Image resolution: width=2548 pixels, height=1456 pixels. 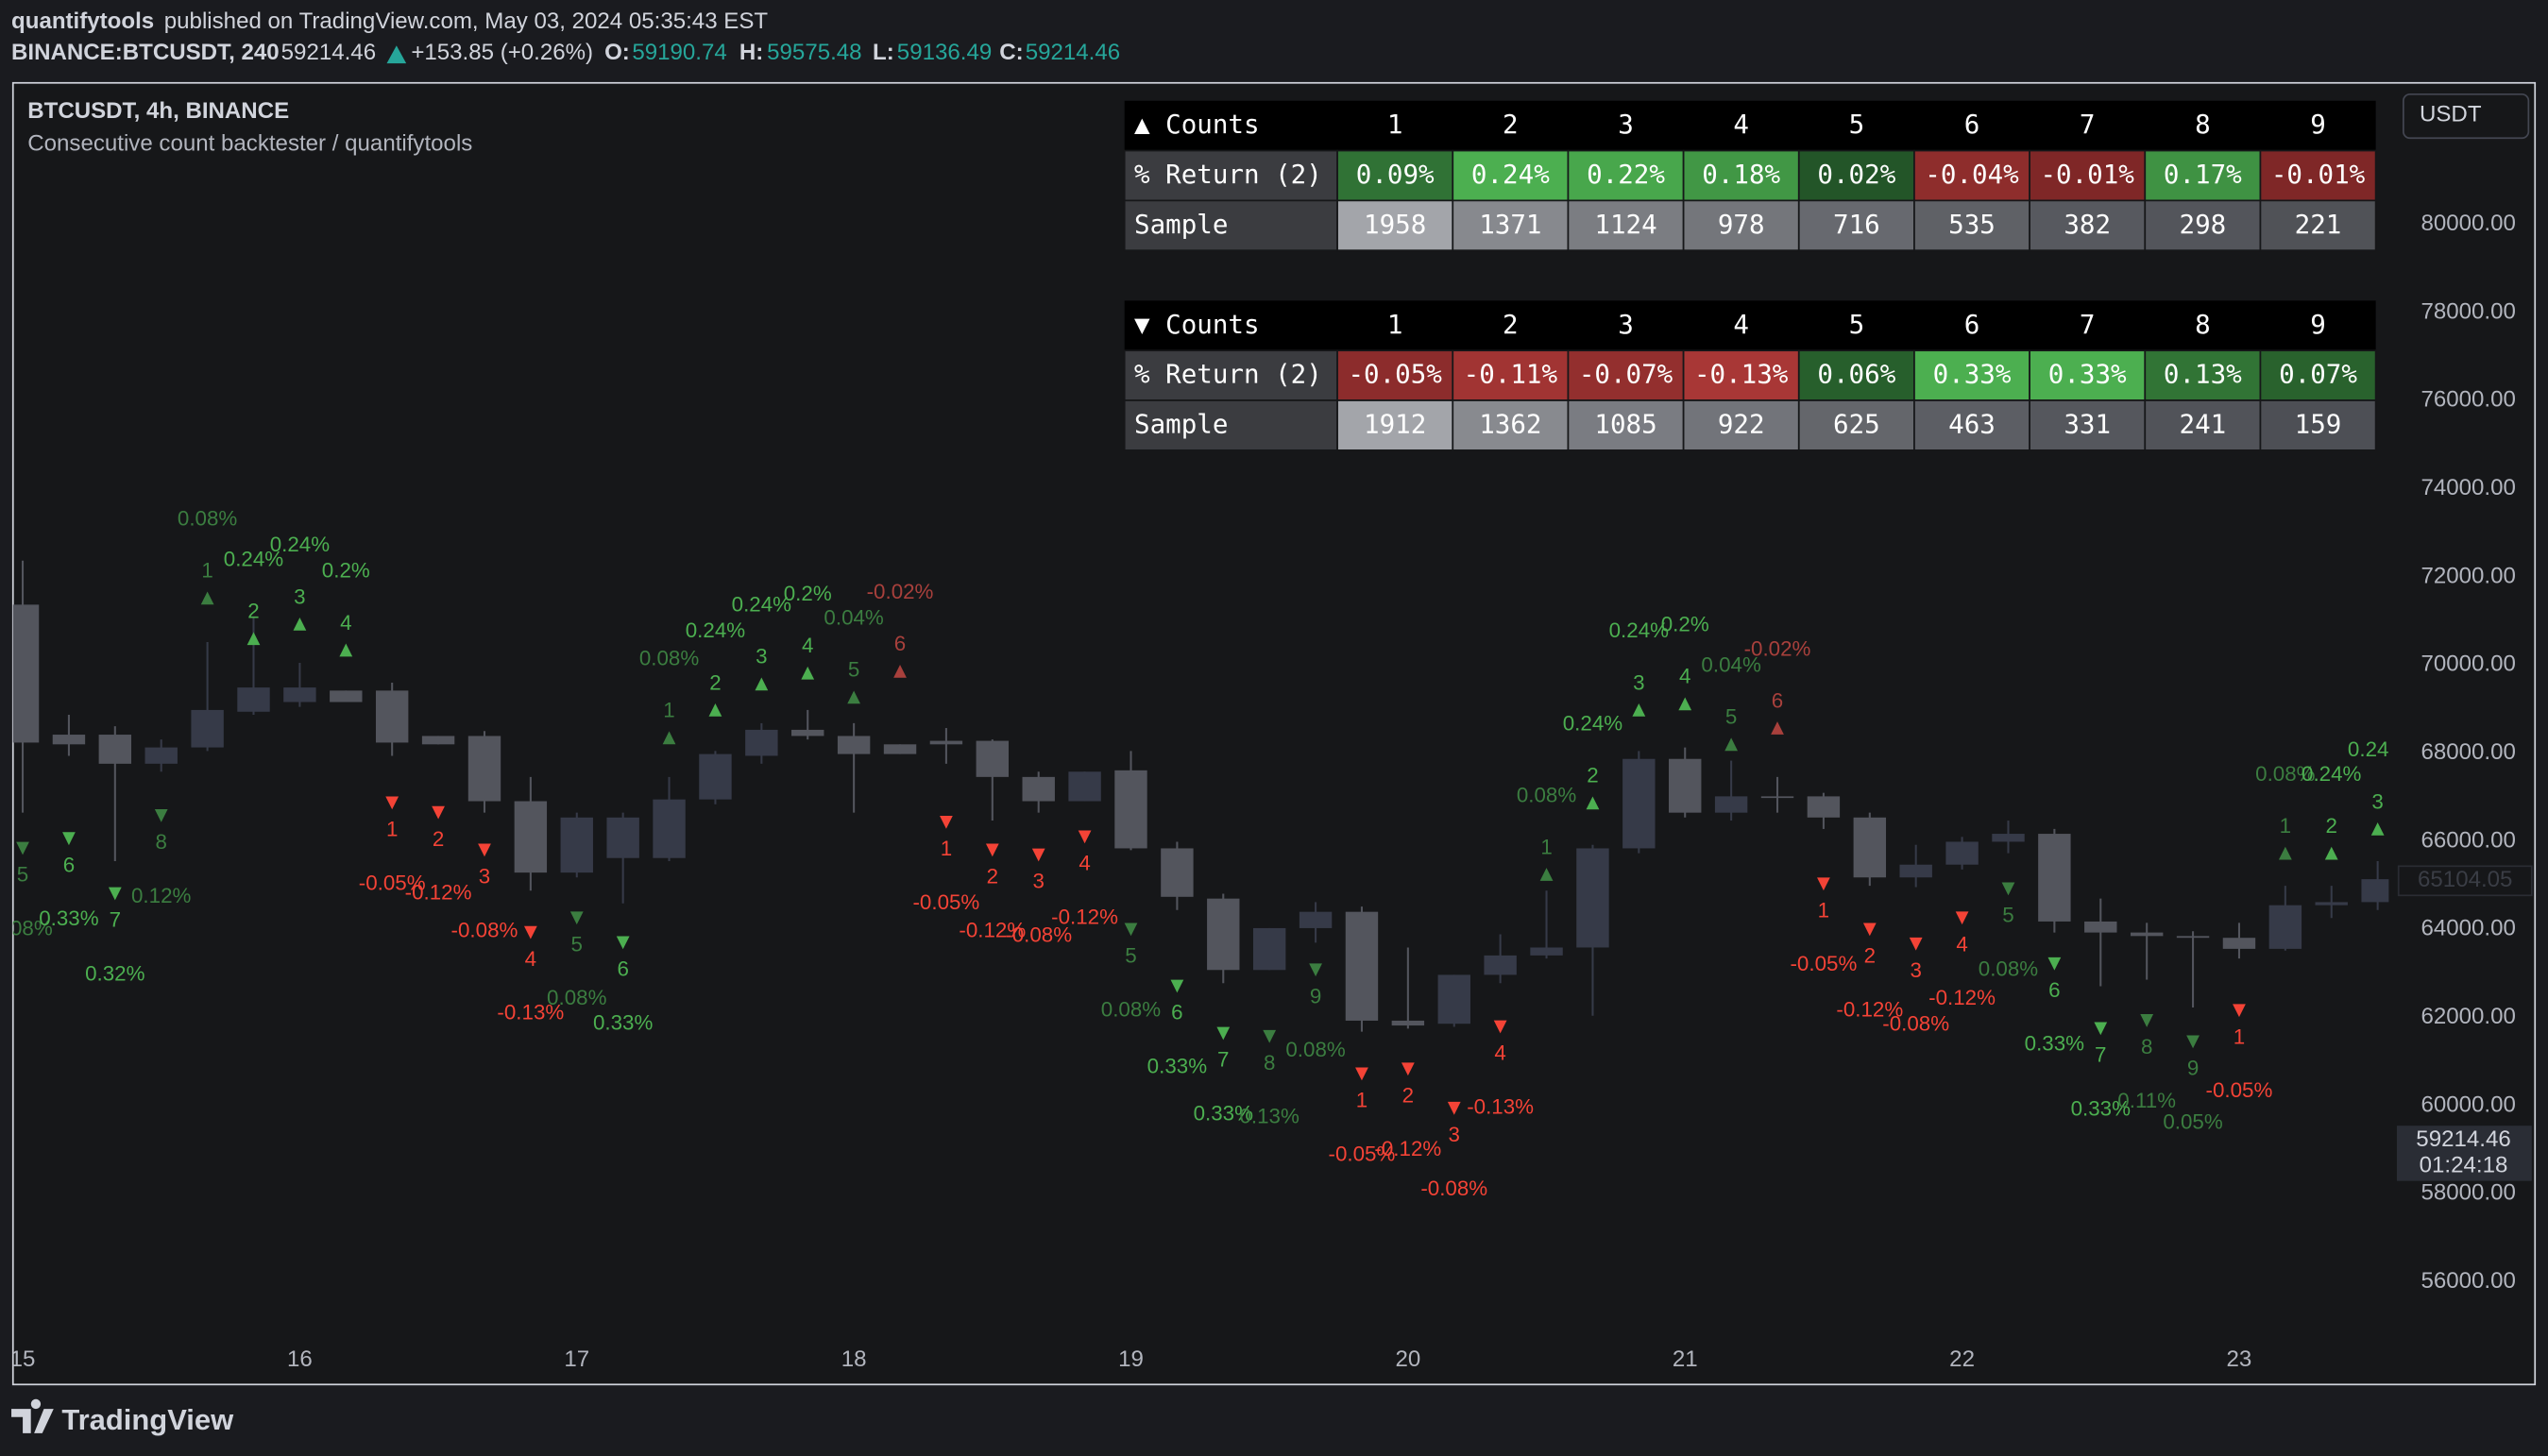 I want to click on table-column: 1, so click(x=1395, y=325).